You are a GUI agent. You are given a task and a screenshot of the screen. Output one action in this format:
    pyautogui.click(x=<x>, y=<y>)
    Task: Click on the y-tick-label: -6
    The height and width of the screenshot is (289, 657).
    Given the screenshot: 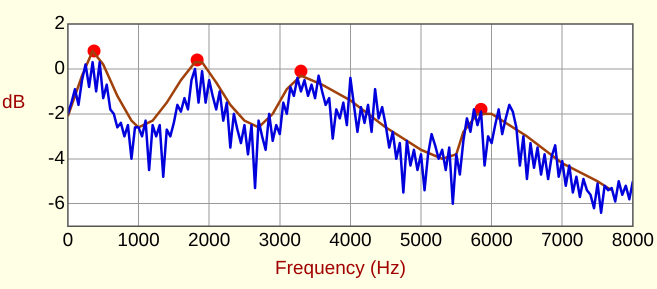 What is the action you would take?
    pyautogui.click(x=56, y=203)
    